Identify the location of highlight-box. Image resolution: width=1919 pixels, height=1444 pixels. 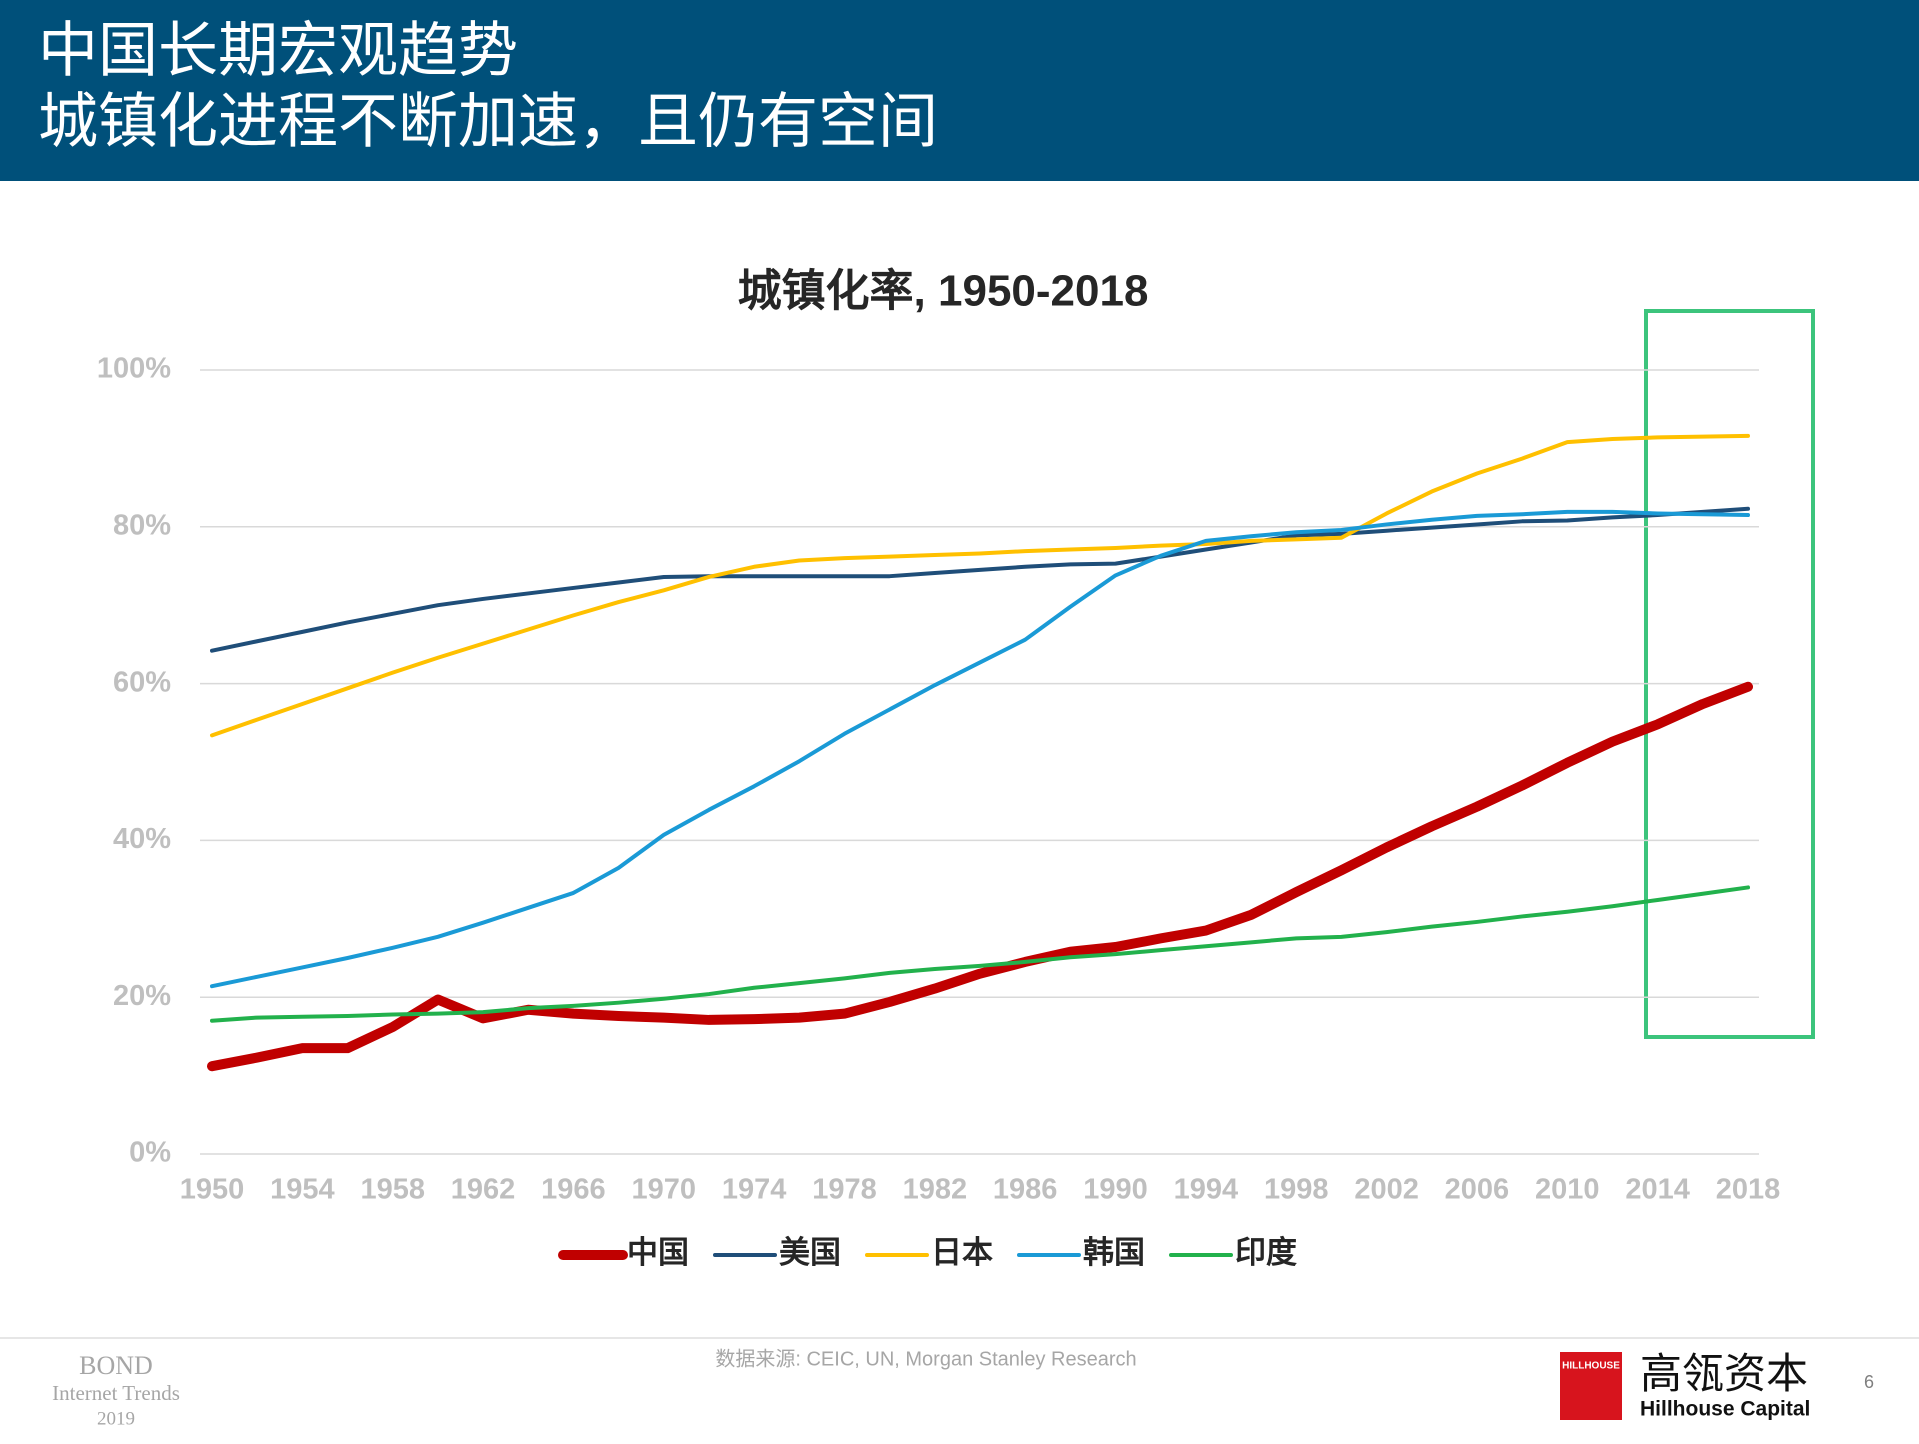
(1729, 674).